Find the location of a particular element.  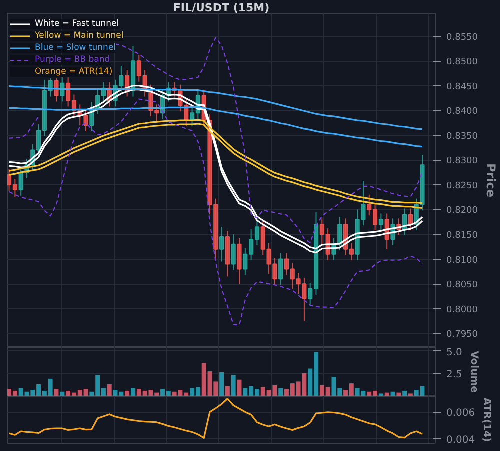

y-axis-title: ATR(14) is located at coordinates (486, 420).